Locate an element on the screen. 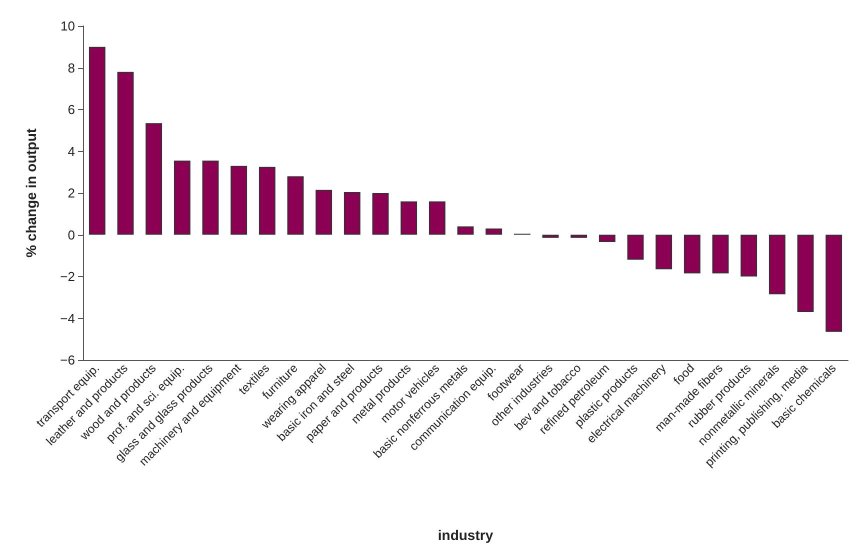  x-axis-title: industry is located at coordinates (466, 535).